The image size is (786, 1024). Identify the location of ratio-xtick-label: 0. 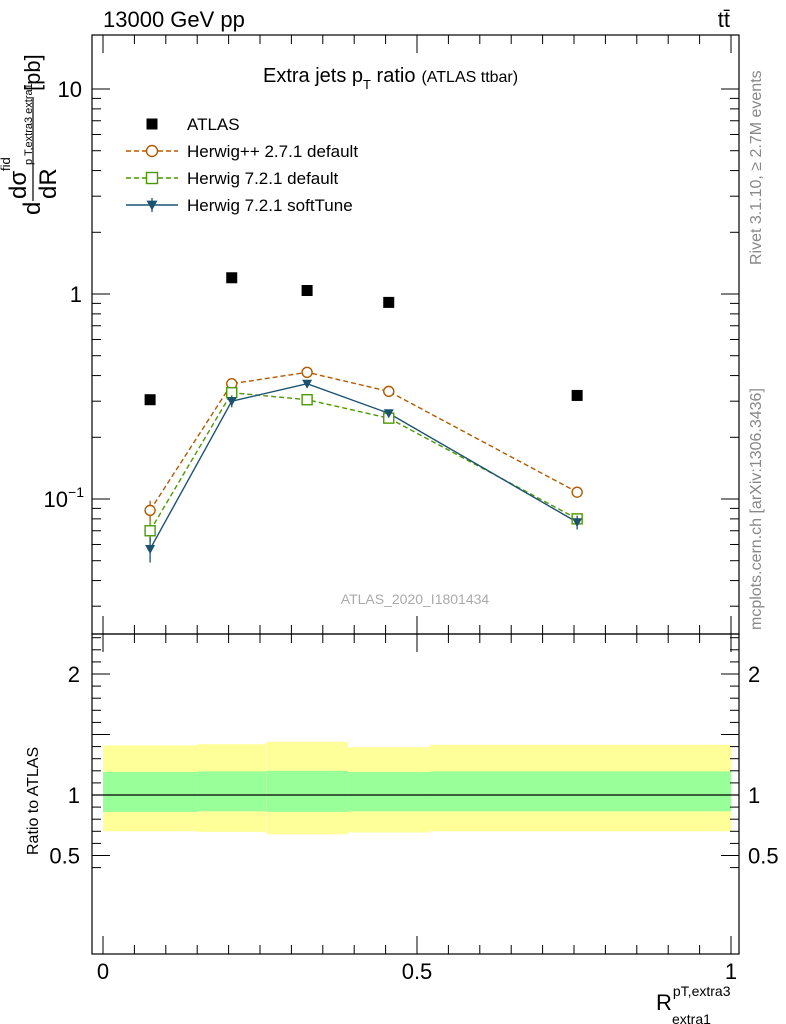
(103, 971).